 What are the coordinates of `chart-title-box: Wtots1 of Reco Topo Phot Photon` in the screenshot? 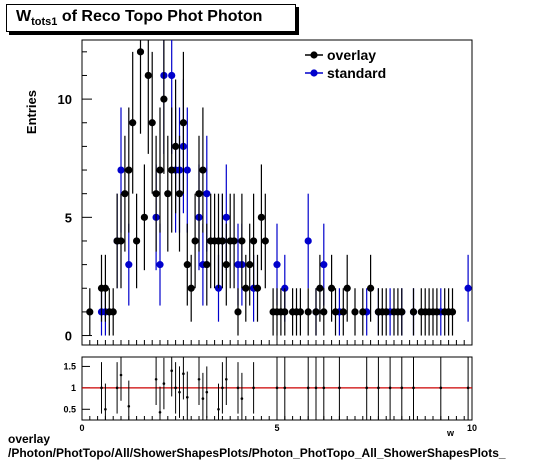 It's located at (151, 18).